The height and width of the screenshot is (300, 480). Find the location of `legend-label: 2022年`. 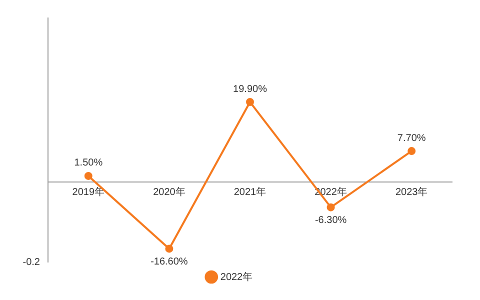

legend-label: 2022年 is located at coordinates (236, 276).